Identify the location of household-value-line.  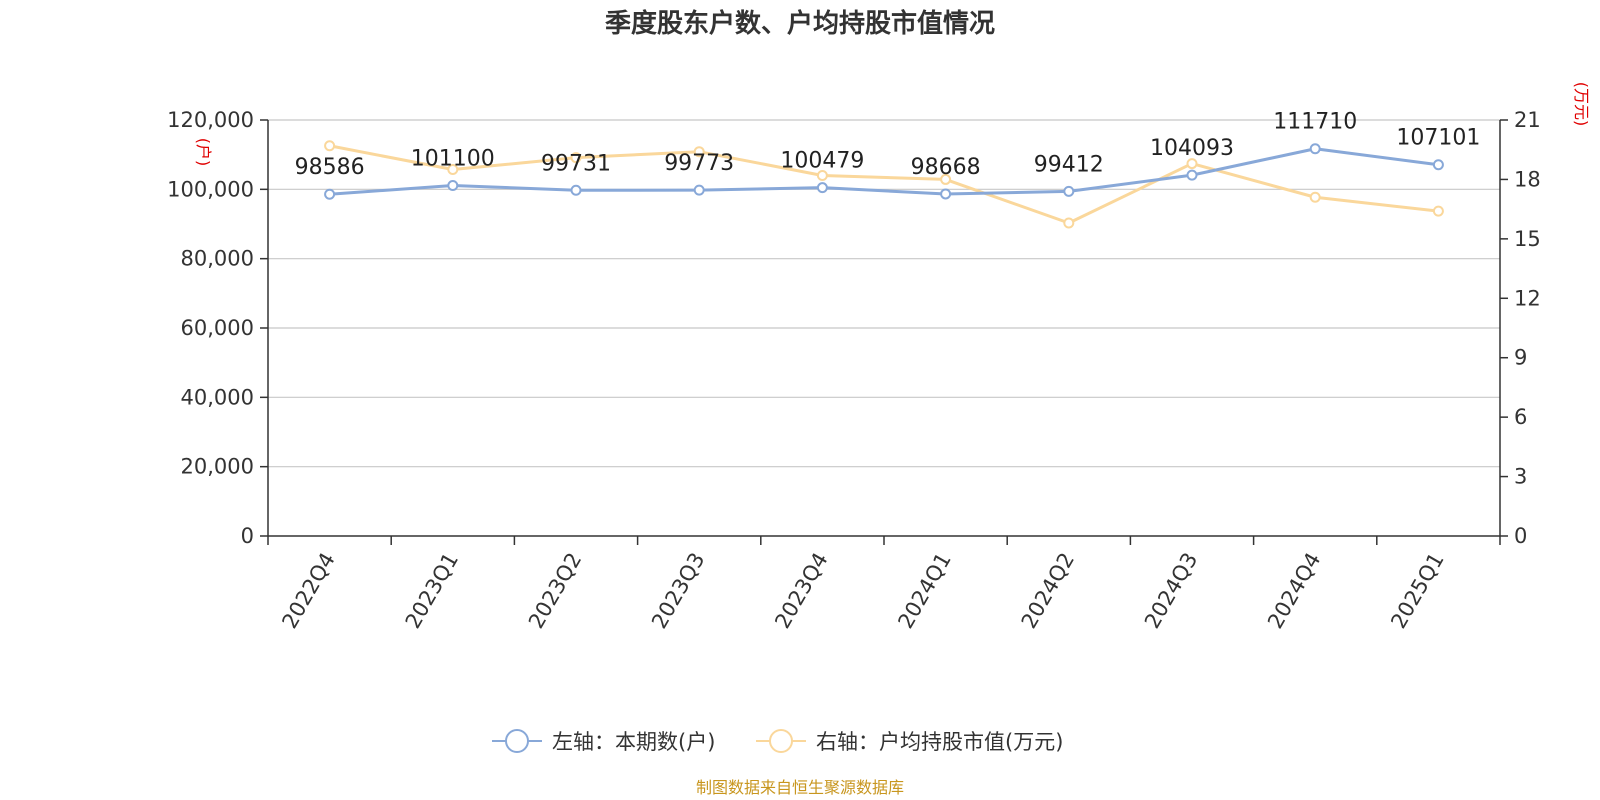
(884, 184).